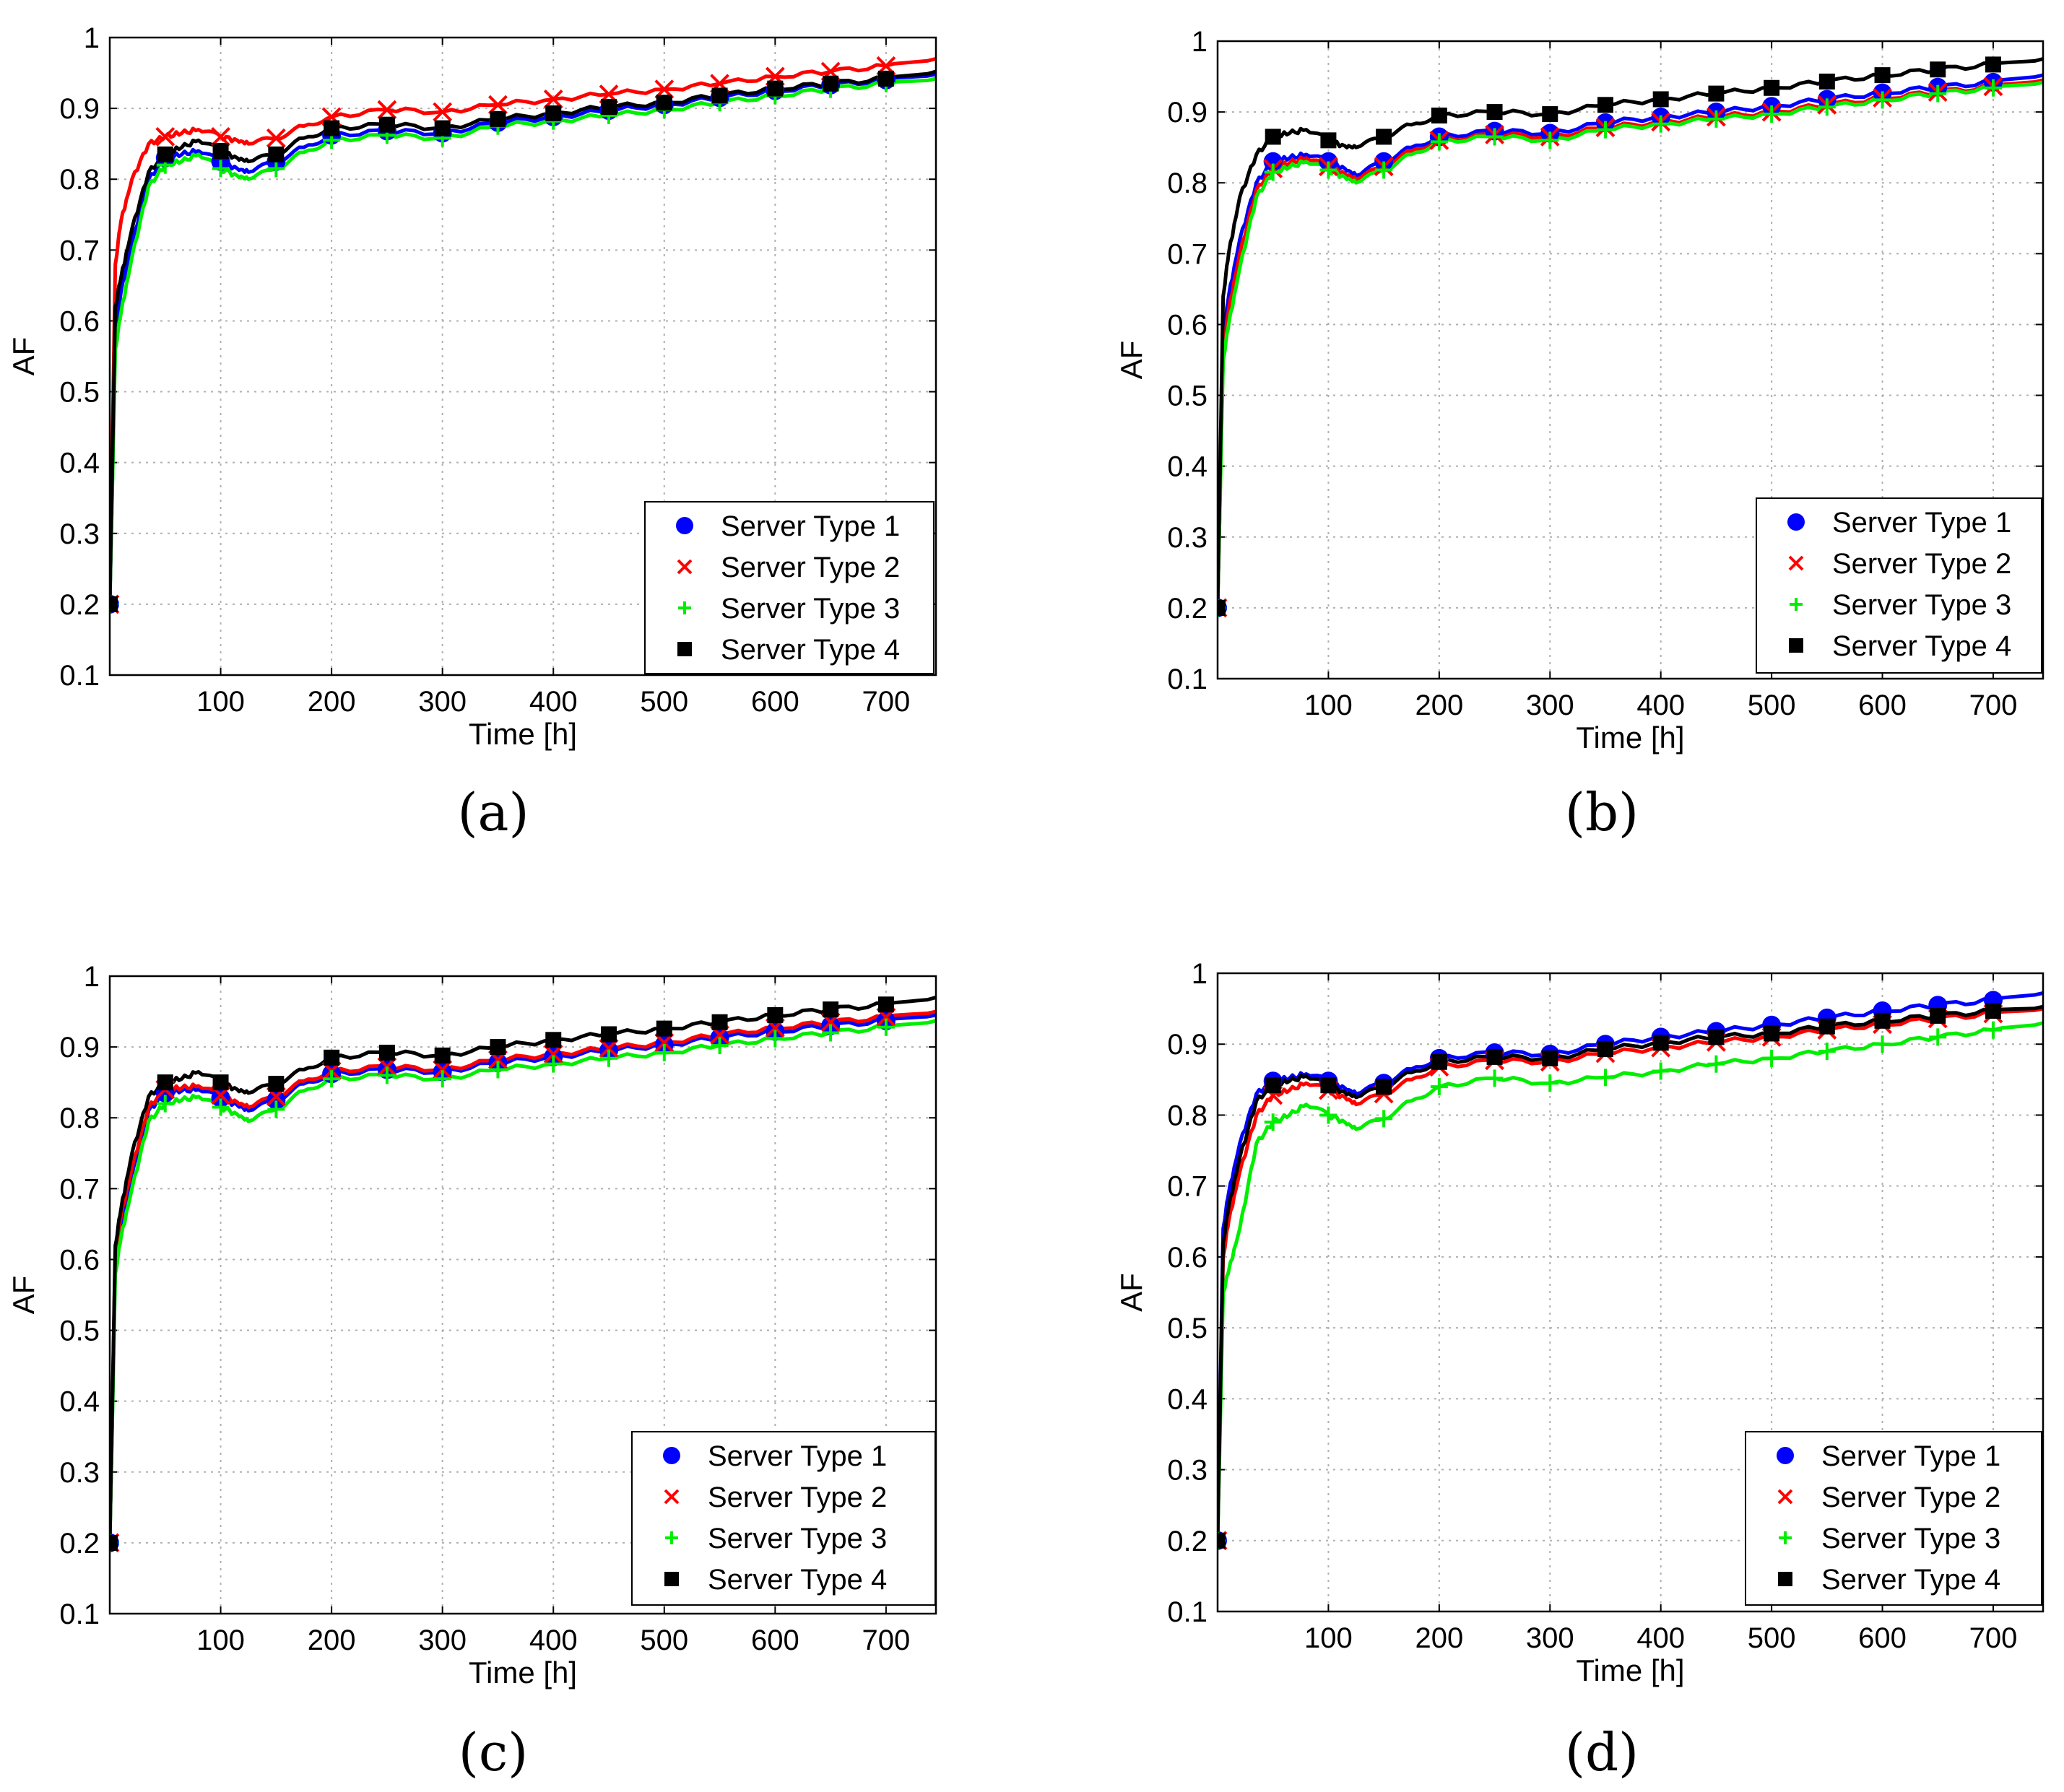  Describe the element at coordinates (1772, 1638) in the screenshot. I see `x-tick-label: 500` at that location.